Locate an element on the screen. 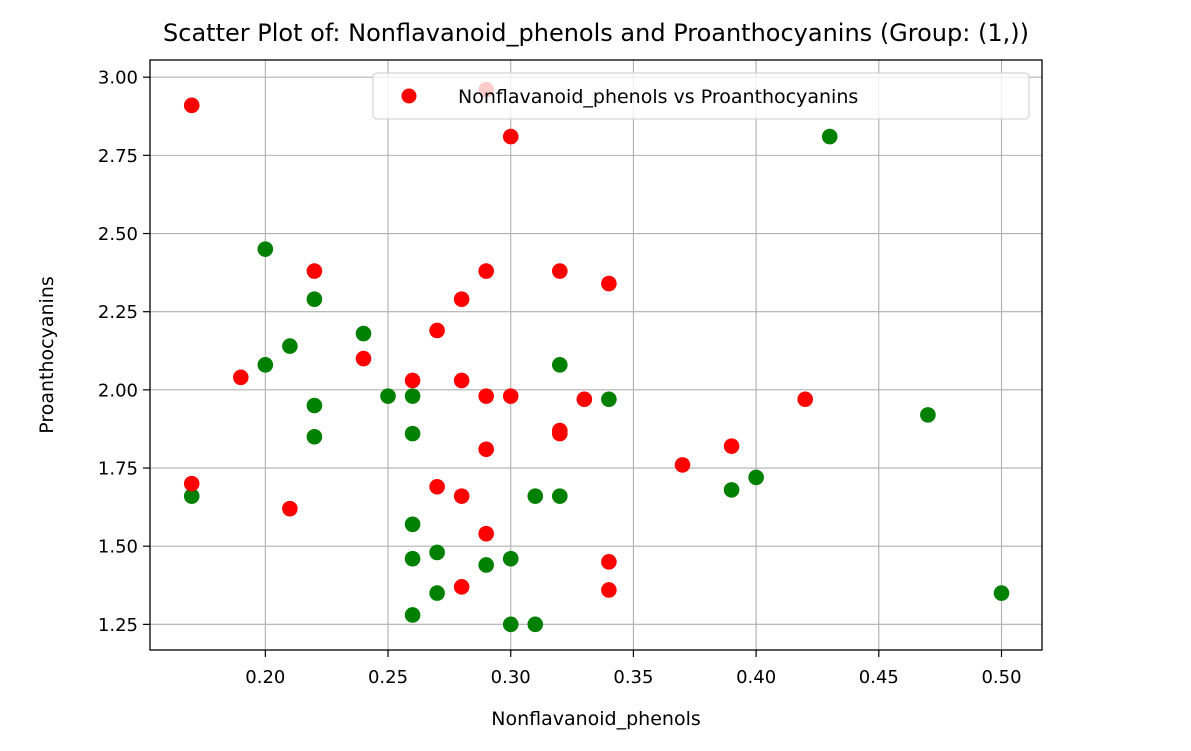 The height and width of the screenshot is (751, 1191). x-tick-label: 0.25 is located at coordinates (388, 677).